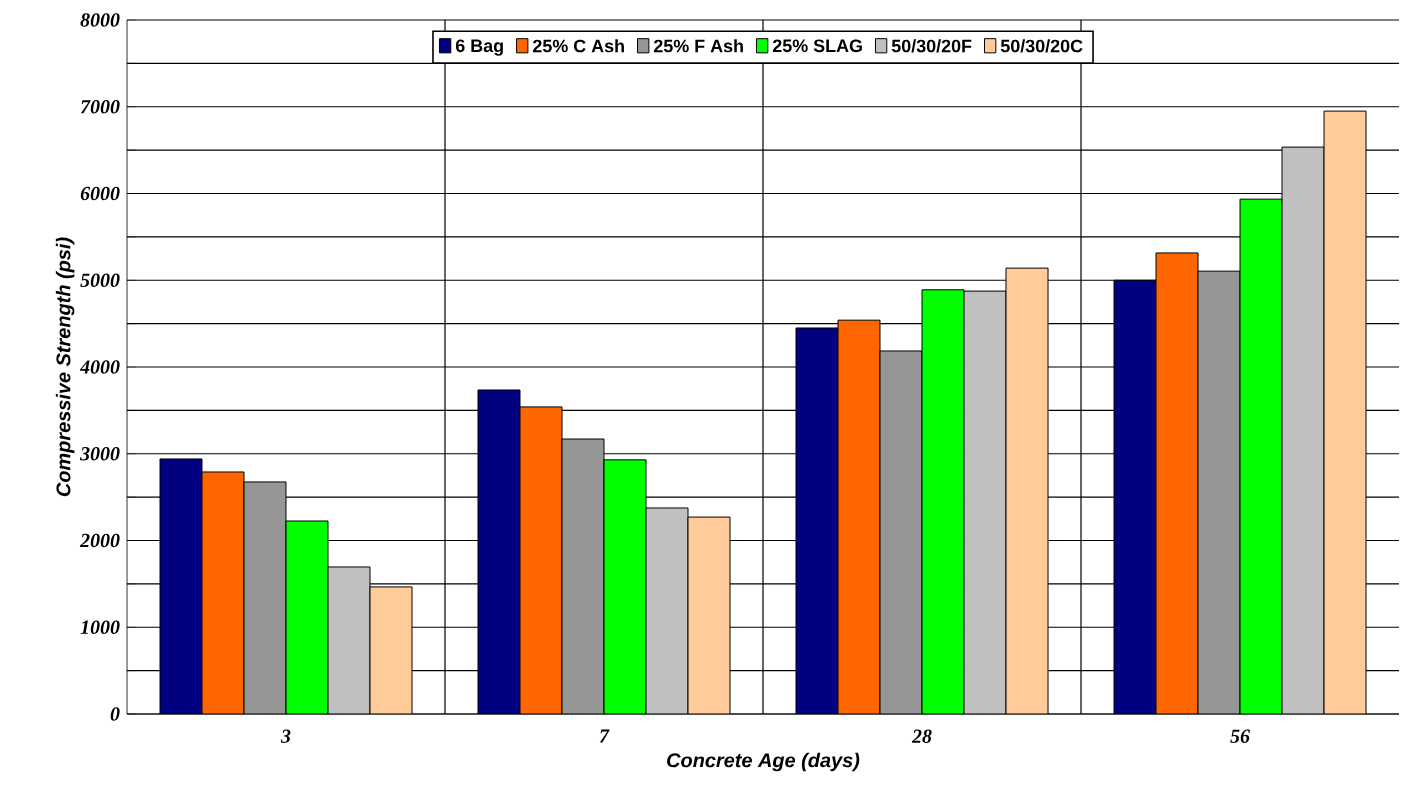  What do you see at coordinates (65, 367) in the screenshot?
I see `y-axis-title: Compressive Strength (psi)` at bounding box center [65, 367].